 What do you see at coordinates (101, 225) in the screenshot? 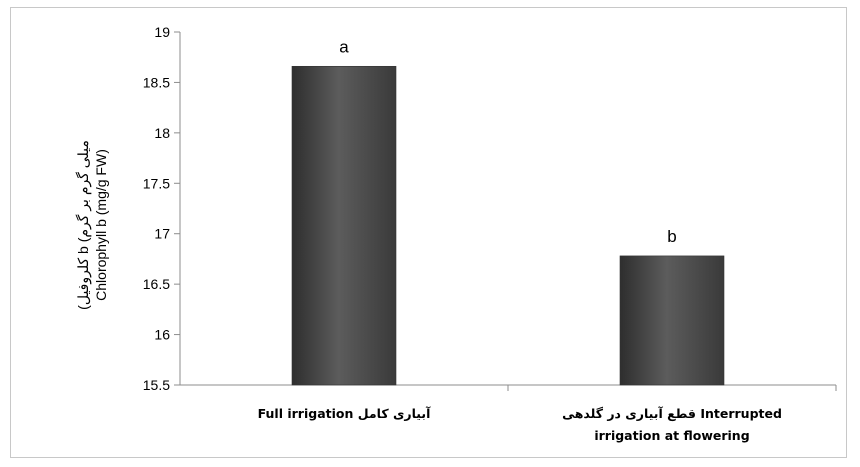
I see `y-axis-title-line-2: Chlorophyll b (mg/g FW)` at bounding box center [101, 225].